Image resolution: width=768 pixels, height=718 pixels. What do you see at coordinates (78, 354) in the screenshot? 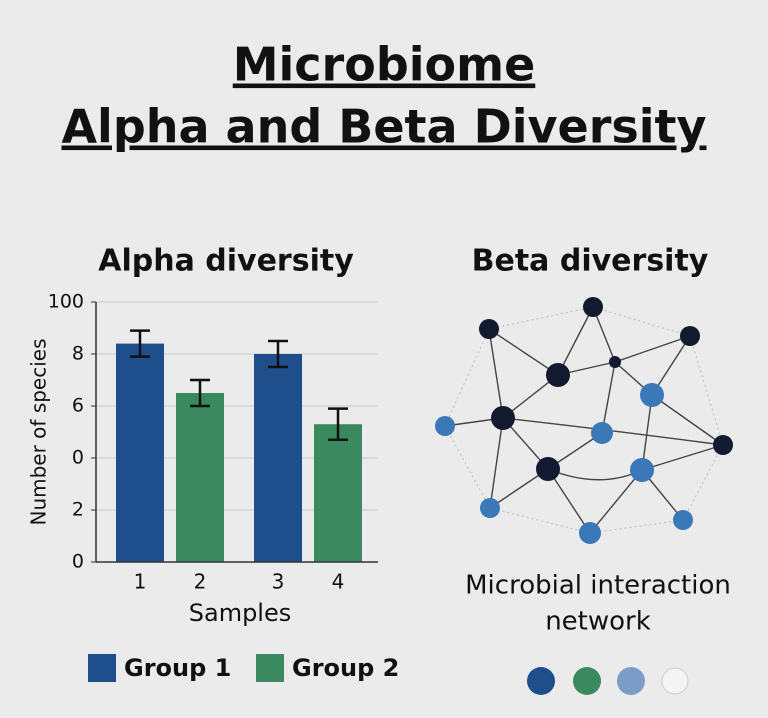
I see `y-tick-label: 8` at bounding box center [78, 354].